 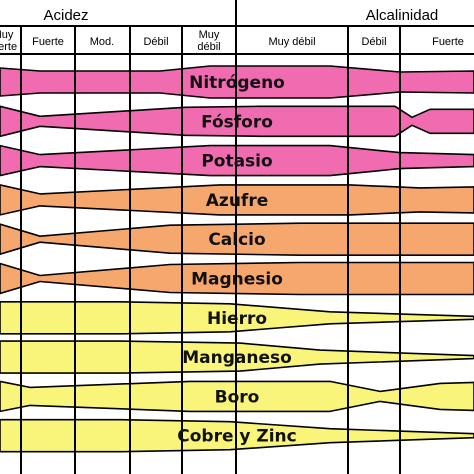 I want to click on column-header: fuerte, so click(x=8, y=47).